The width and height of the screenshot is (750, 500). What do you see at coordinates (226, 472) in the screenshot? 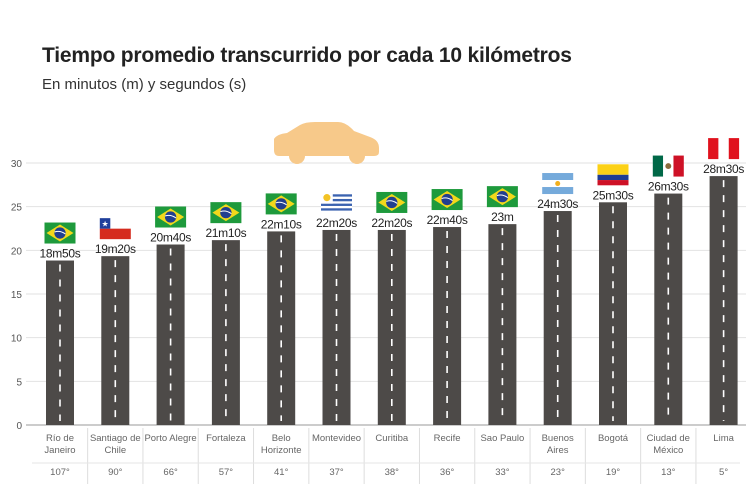
I see `ranking-label: 57°` at bounding box center [226, 472].